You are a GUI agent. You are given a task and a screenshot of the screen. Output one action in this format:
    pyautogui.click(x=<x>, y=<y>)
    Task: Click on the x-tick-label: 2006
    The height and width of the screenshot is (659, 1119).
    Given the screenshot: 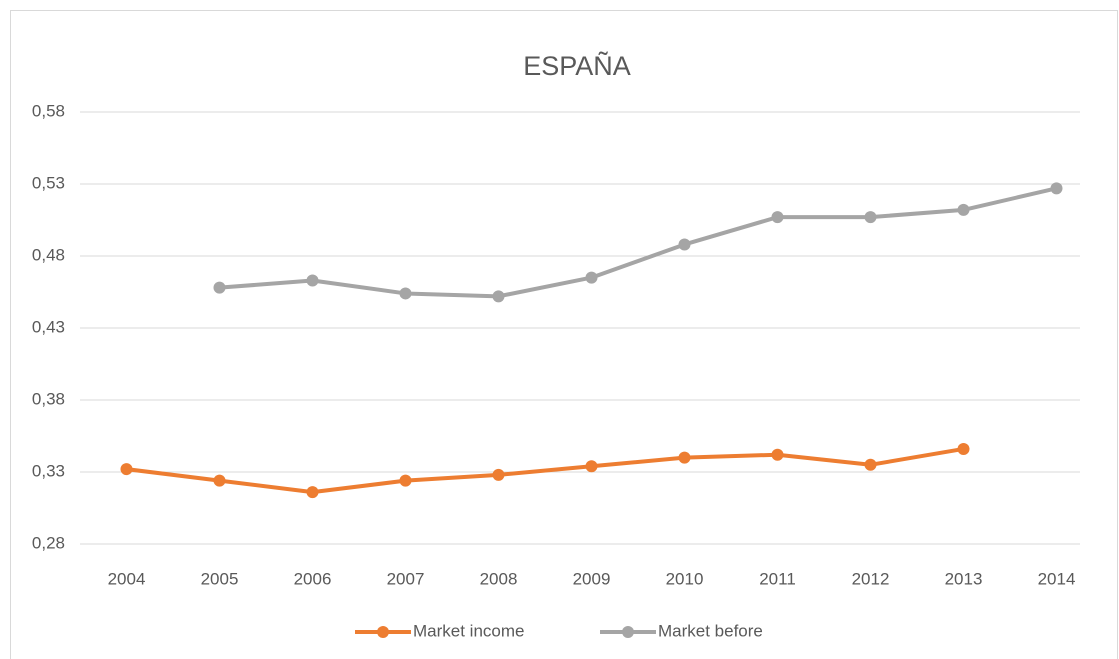 What is the action you would take?
    pyautogui.click(x=313, y=578)
    